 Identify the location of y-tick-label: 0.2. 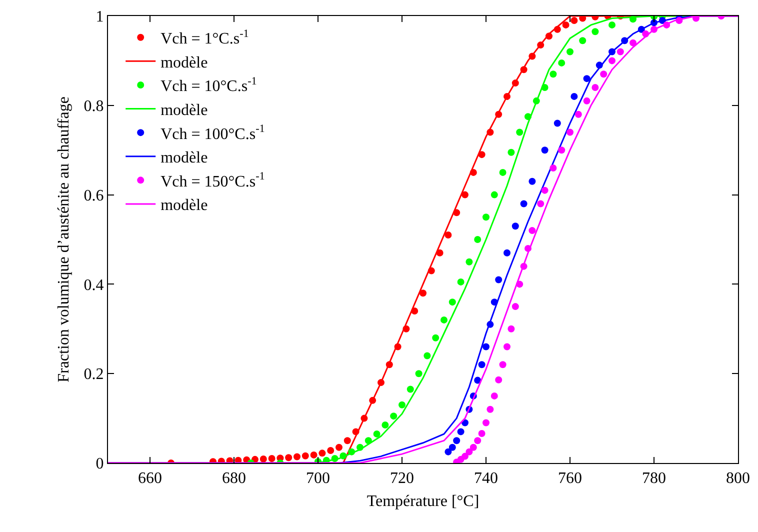
(94, 375).